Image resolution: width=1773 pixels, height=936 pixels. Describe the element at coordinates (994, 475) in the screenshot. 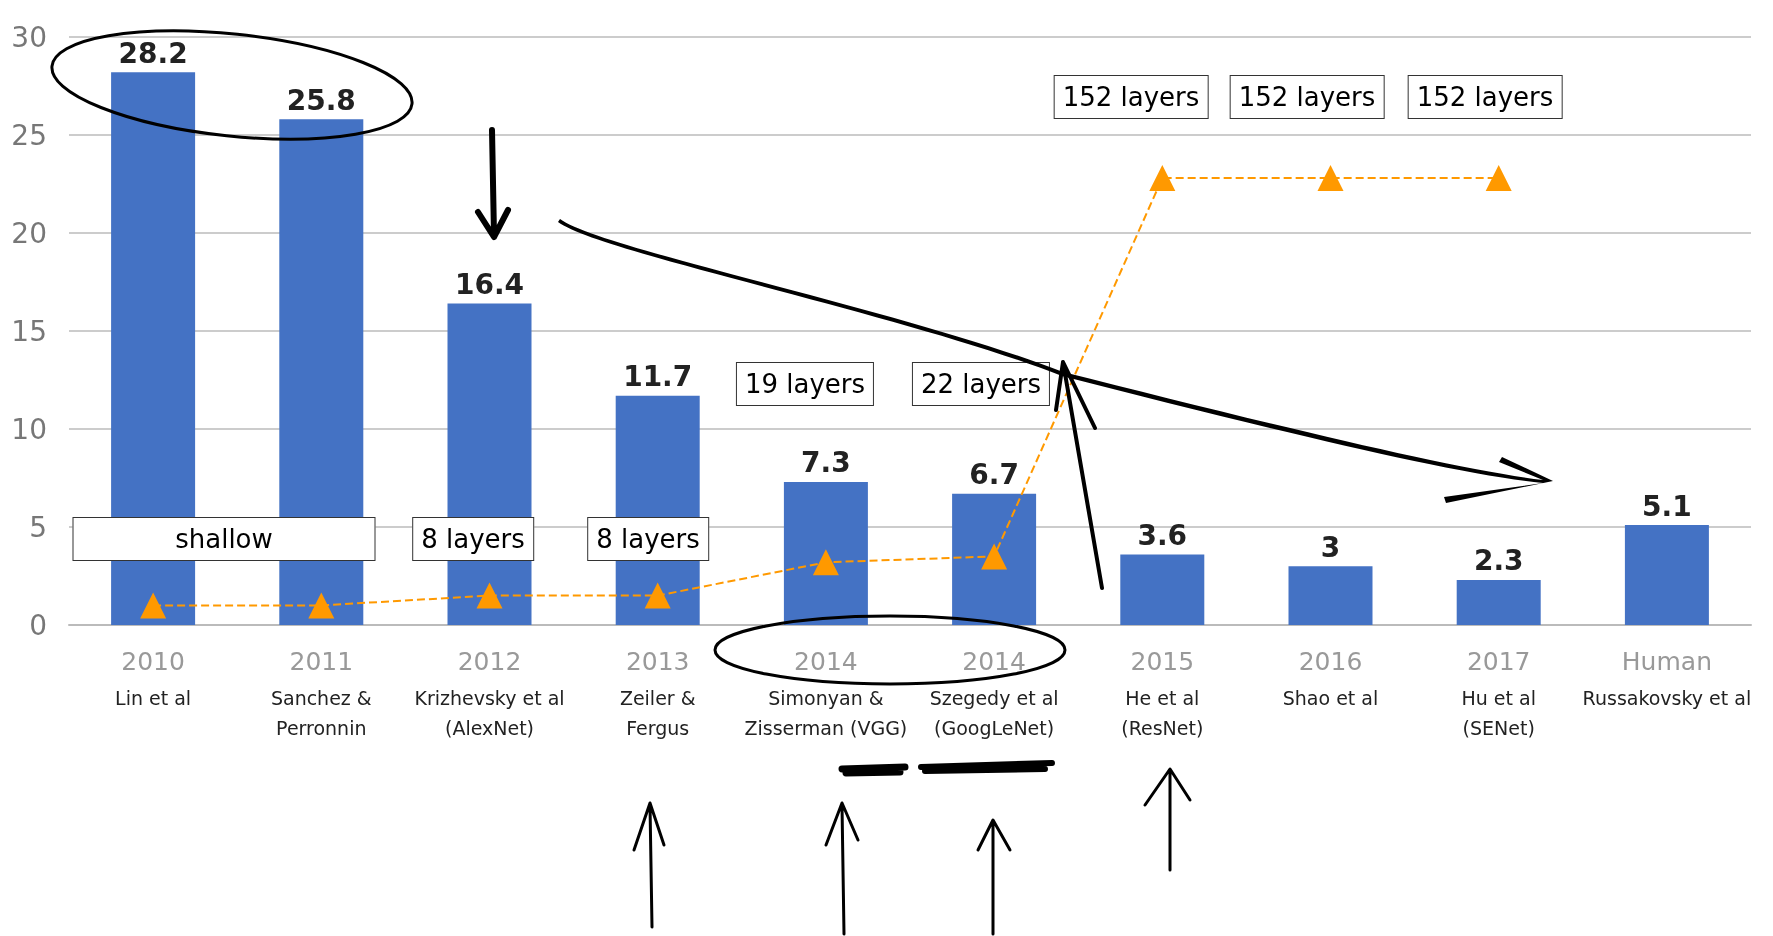

I see `data-label: 6.7` at that location.